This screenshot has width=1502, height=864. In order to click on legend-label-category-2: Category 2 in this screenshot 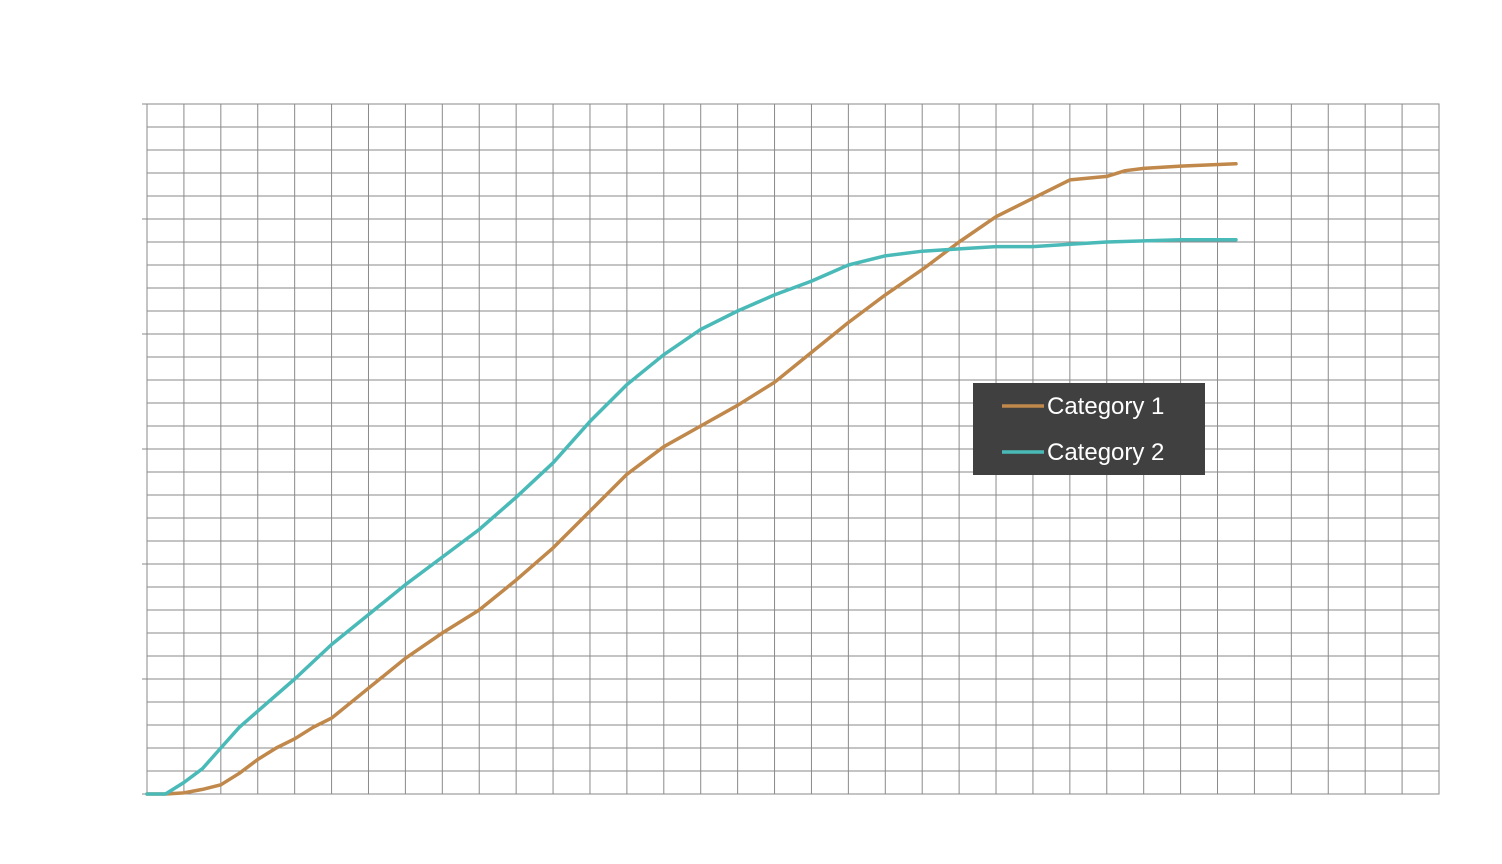, I will do `click(1105, 452)`.